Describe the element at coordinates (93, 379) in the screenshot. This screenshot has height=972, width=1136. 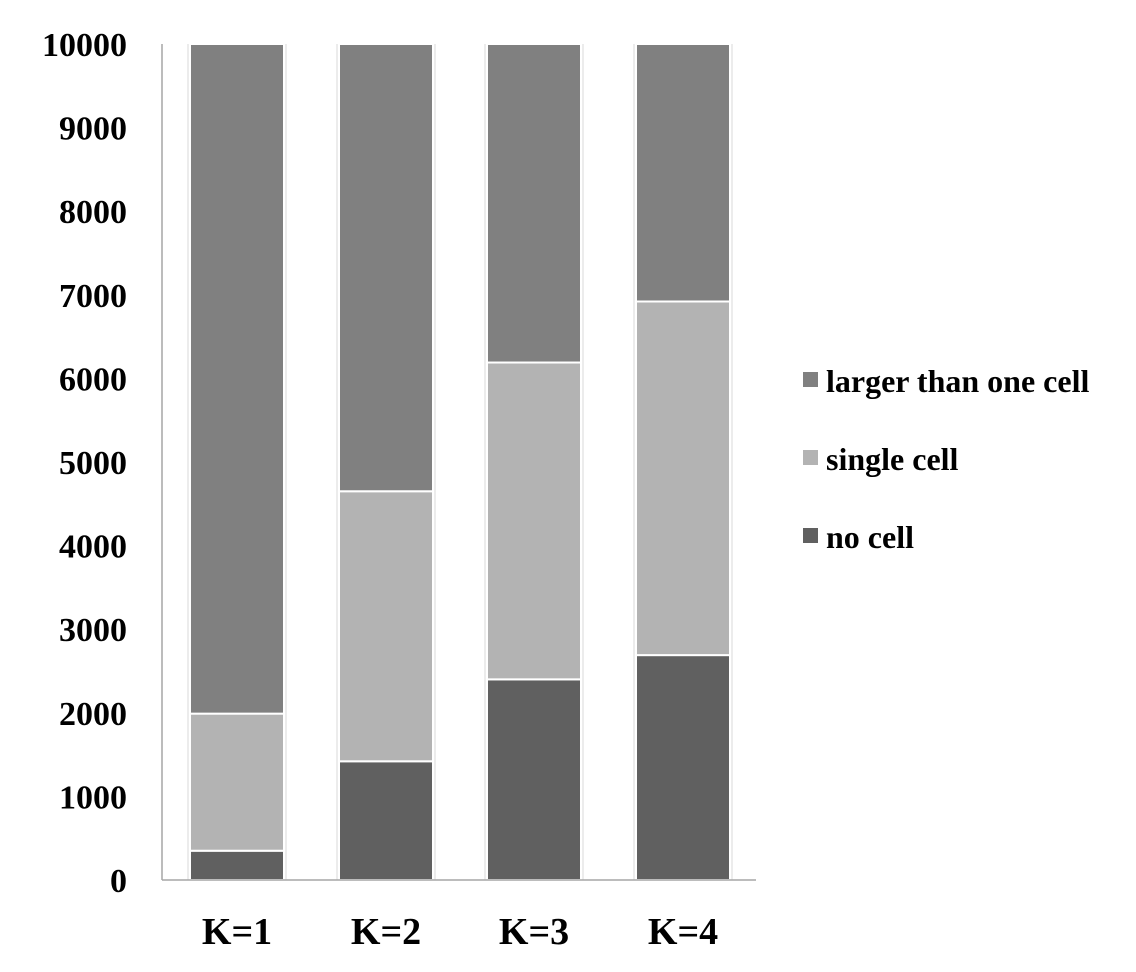
I see `y-tick-label: 6000` at that location.